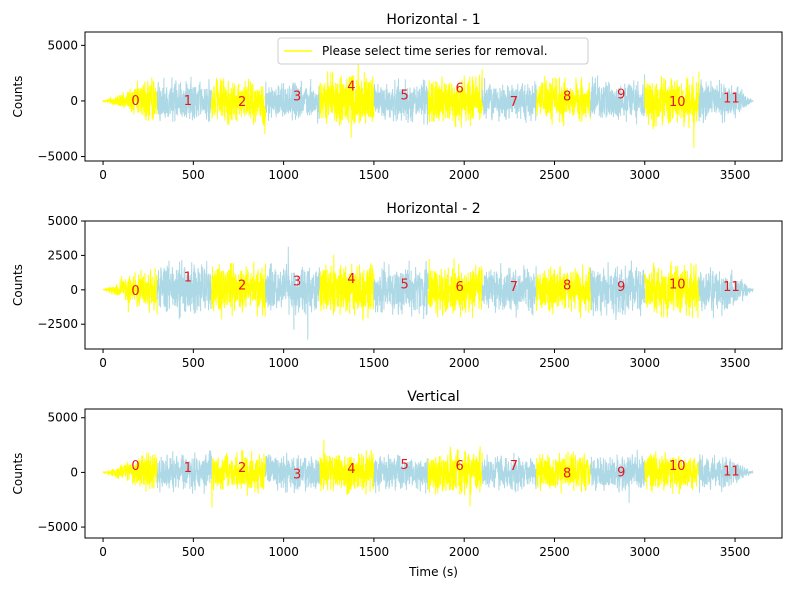 Image resolution: width=790 pixels, height=590 pixels. I want to click on legend-box, so click(433, 51).